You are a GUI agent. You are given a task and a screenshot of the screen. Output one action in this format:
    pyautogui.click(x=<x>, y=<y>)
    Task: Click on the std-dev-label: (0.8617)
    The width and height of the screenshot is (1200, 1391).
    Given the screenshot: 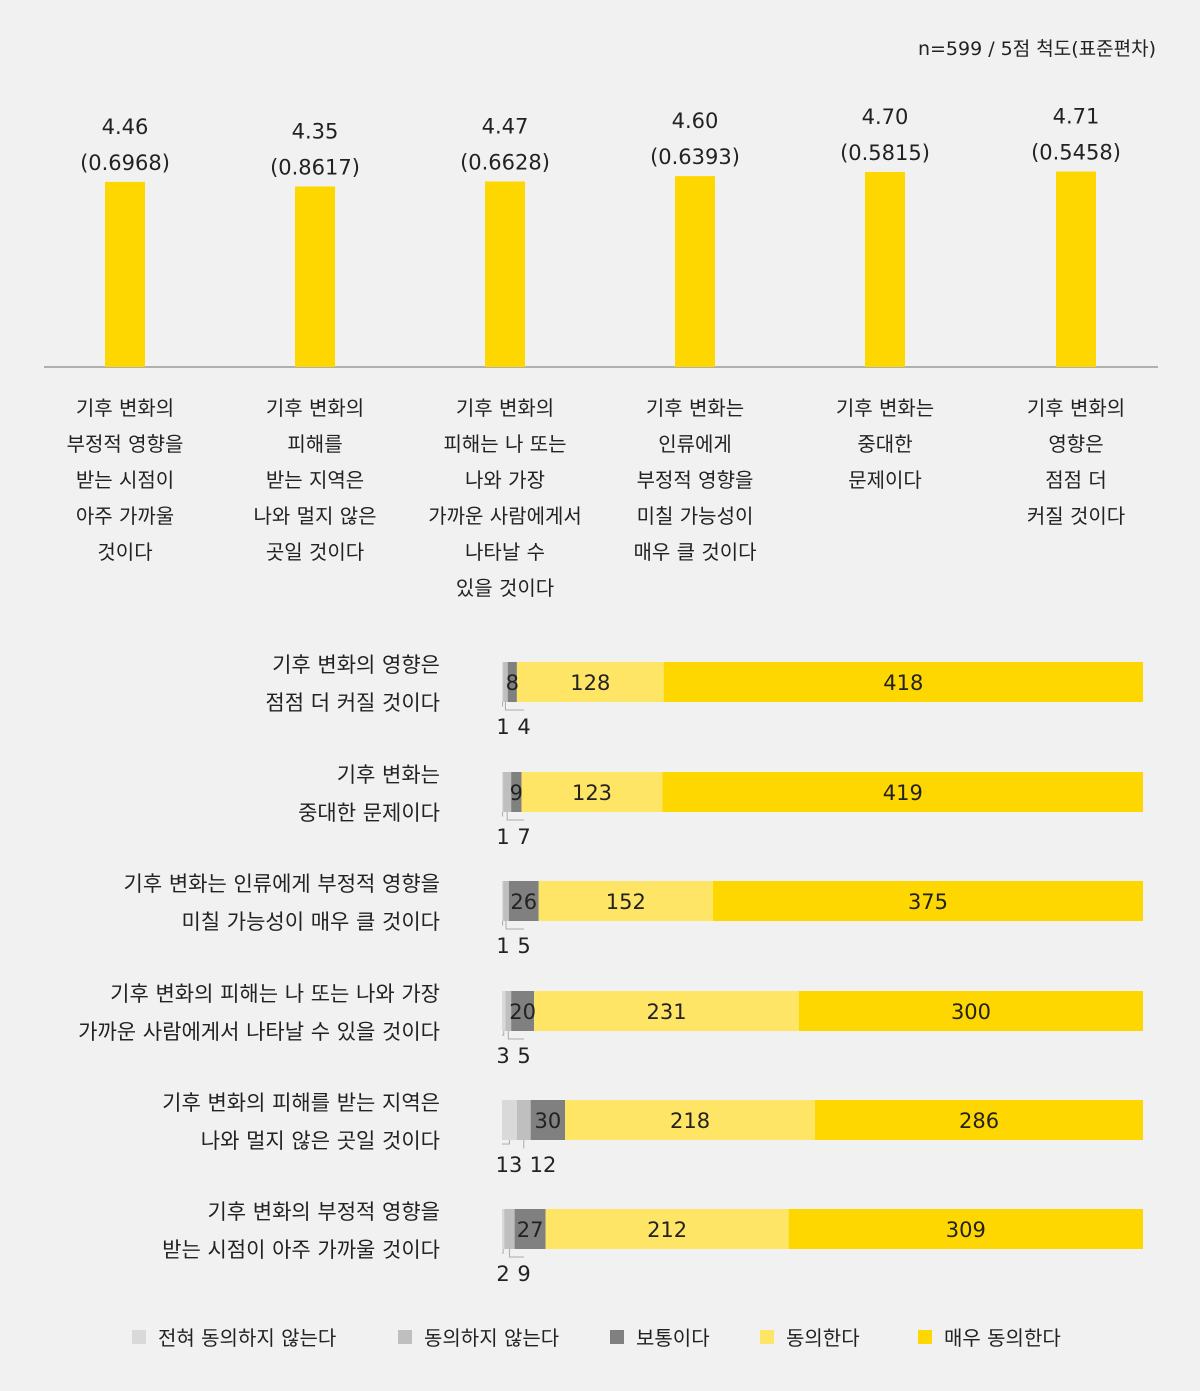 What is the action you would take?
    pyautogui.click(x=315, y=167)
    